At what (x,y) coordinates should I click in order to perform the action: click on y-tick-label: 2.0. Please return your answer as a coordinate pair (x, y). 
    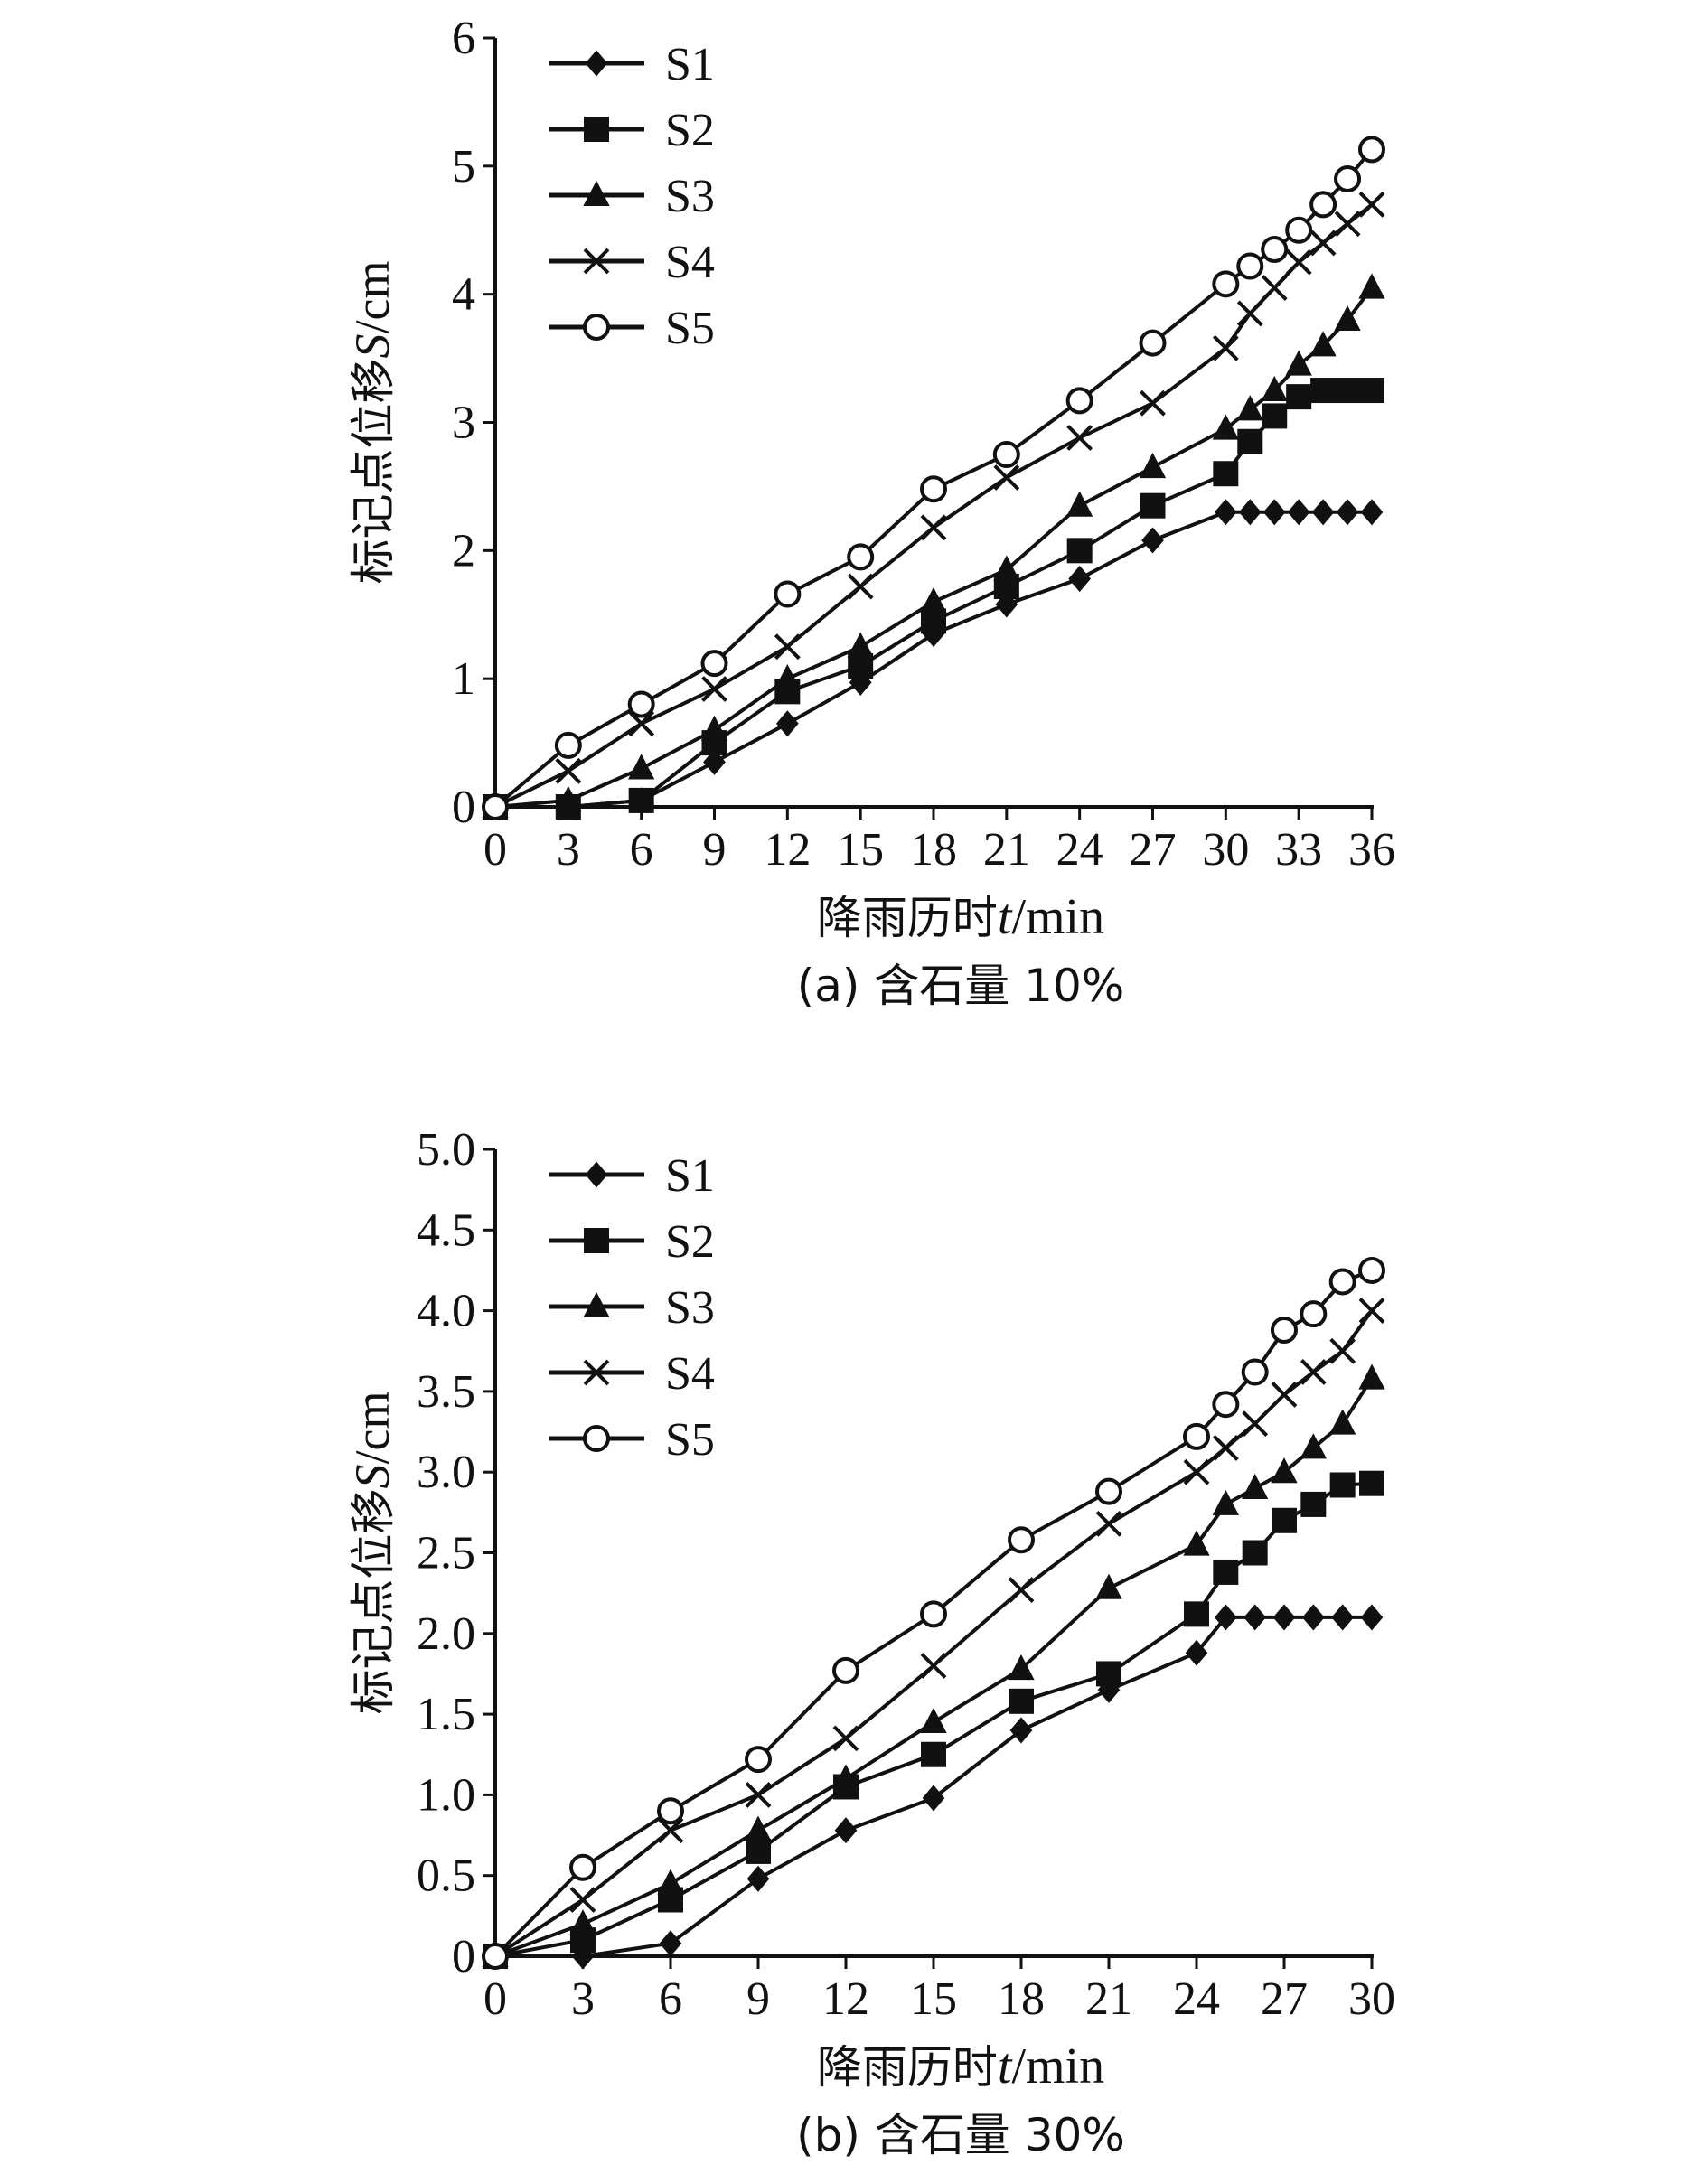
    Looking at the image, I should click on (446, 1634).